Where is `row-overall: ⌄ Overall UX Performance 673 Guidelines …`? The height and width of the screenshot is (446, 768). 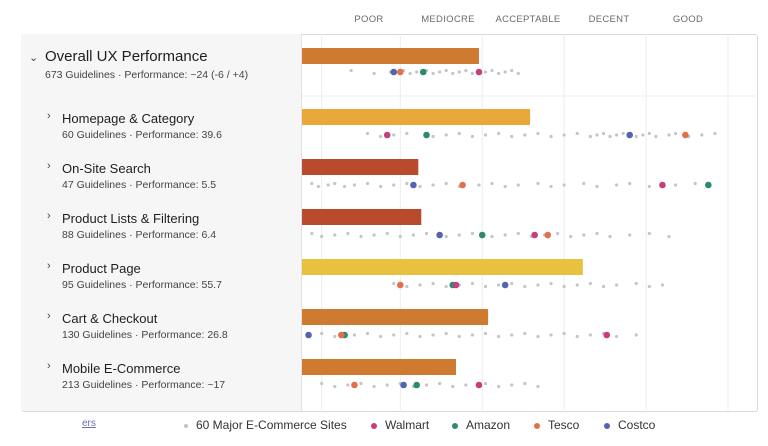
row-overall: ⌄ Overall UX Performance 673 Guidelines … is located at coordinates (161, 65).